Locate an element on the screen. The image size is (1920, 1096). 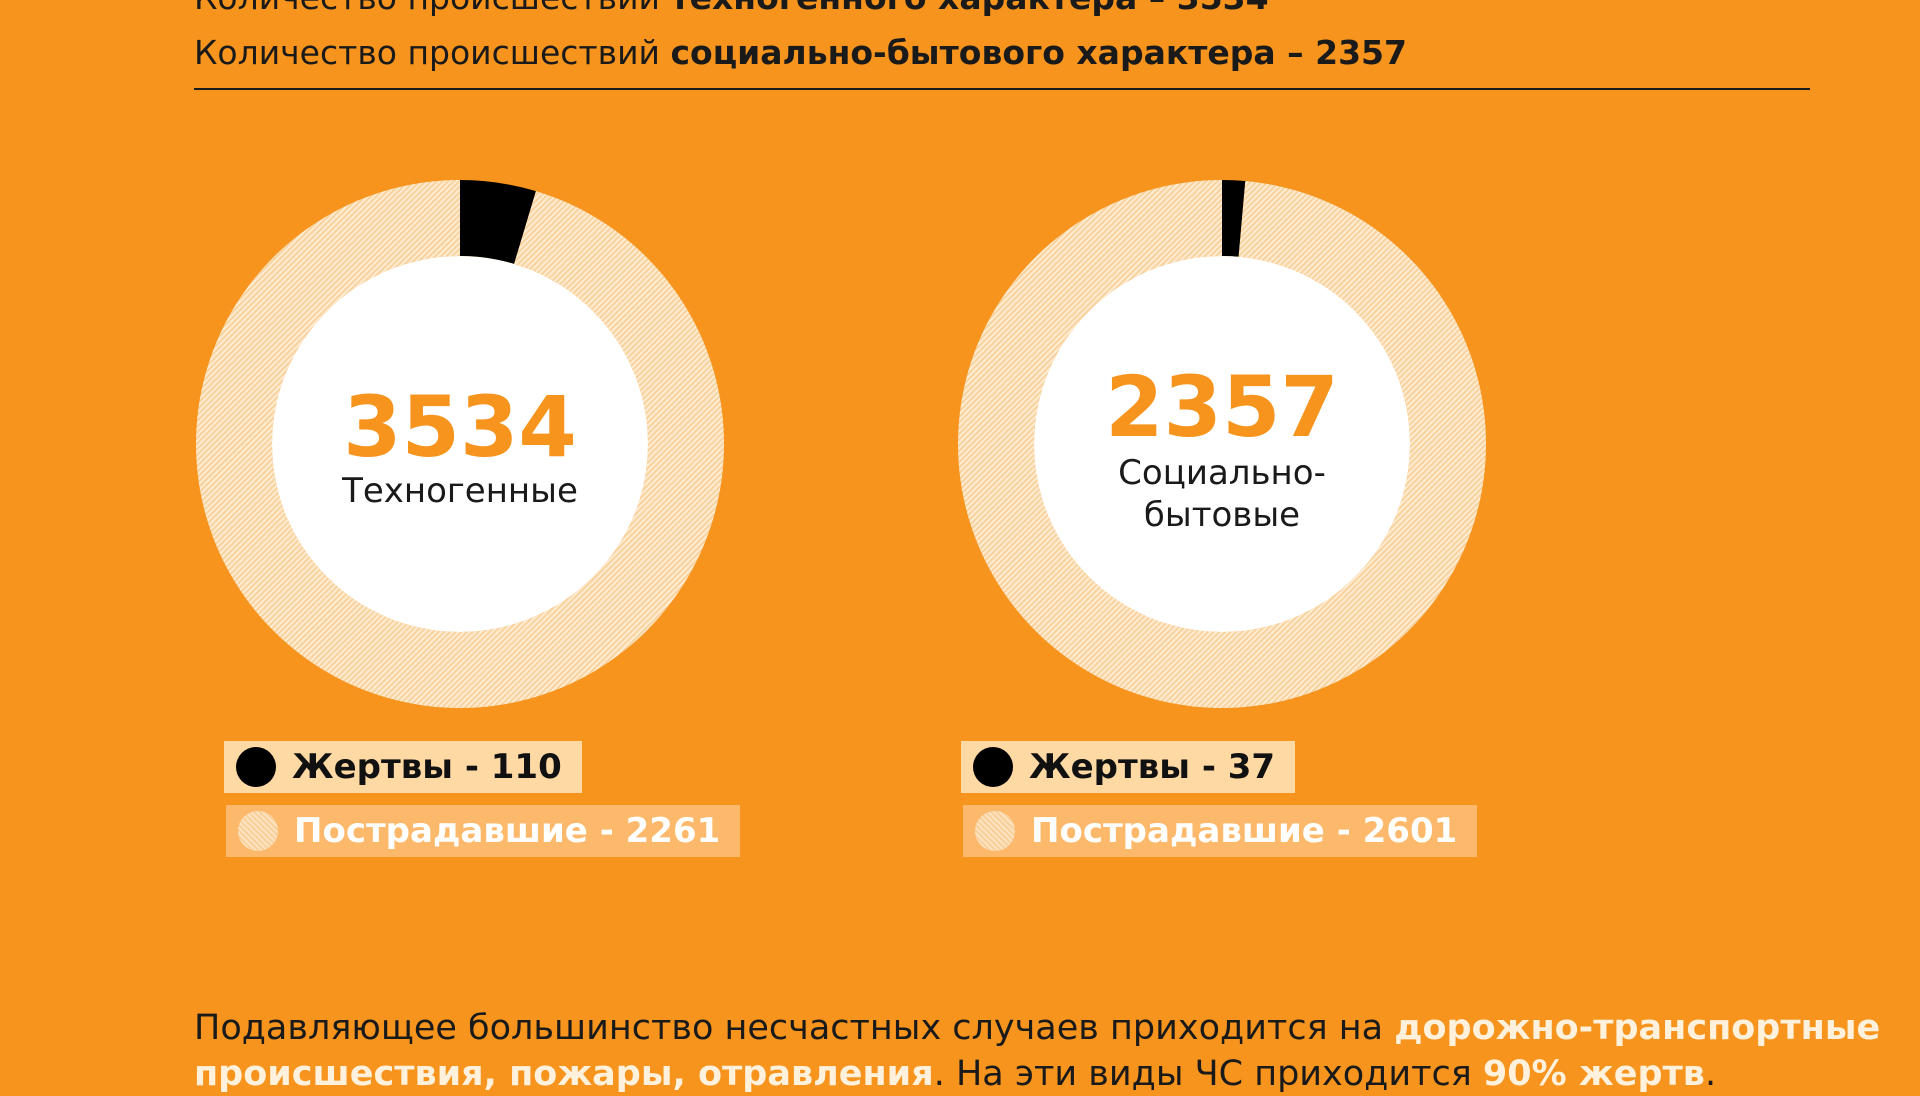
legend-victims-social: Жертвы - 37 is located at coordinates (1128, 767).